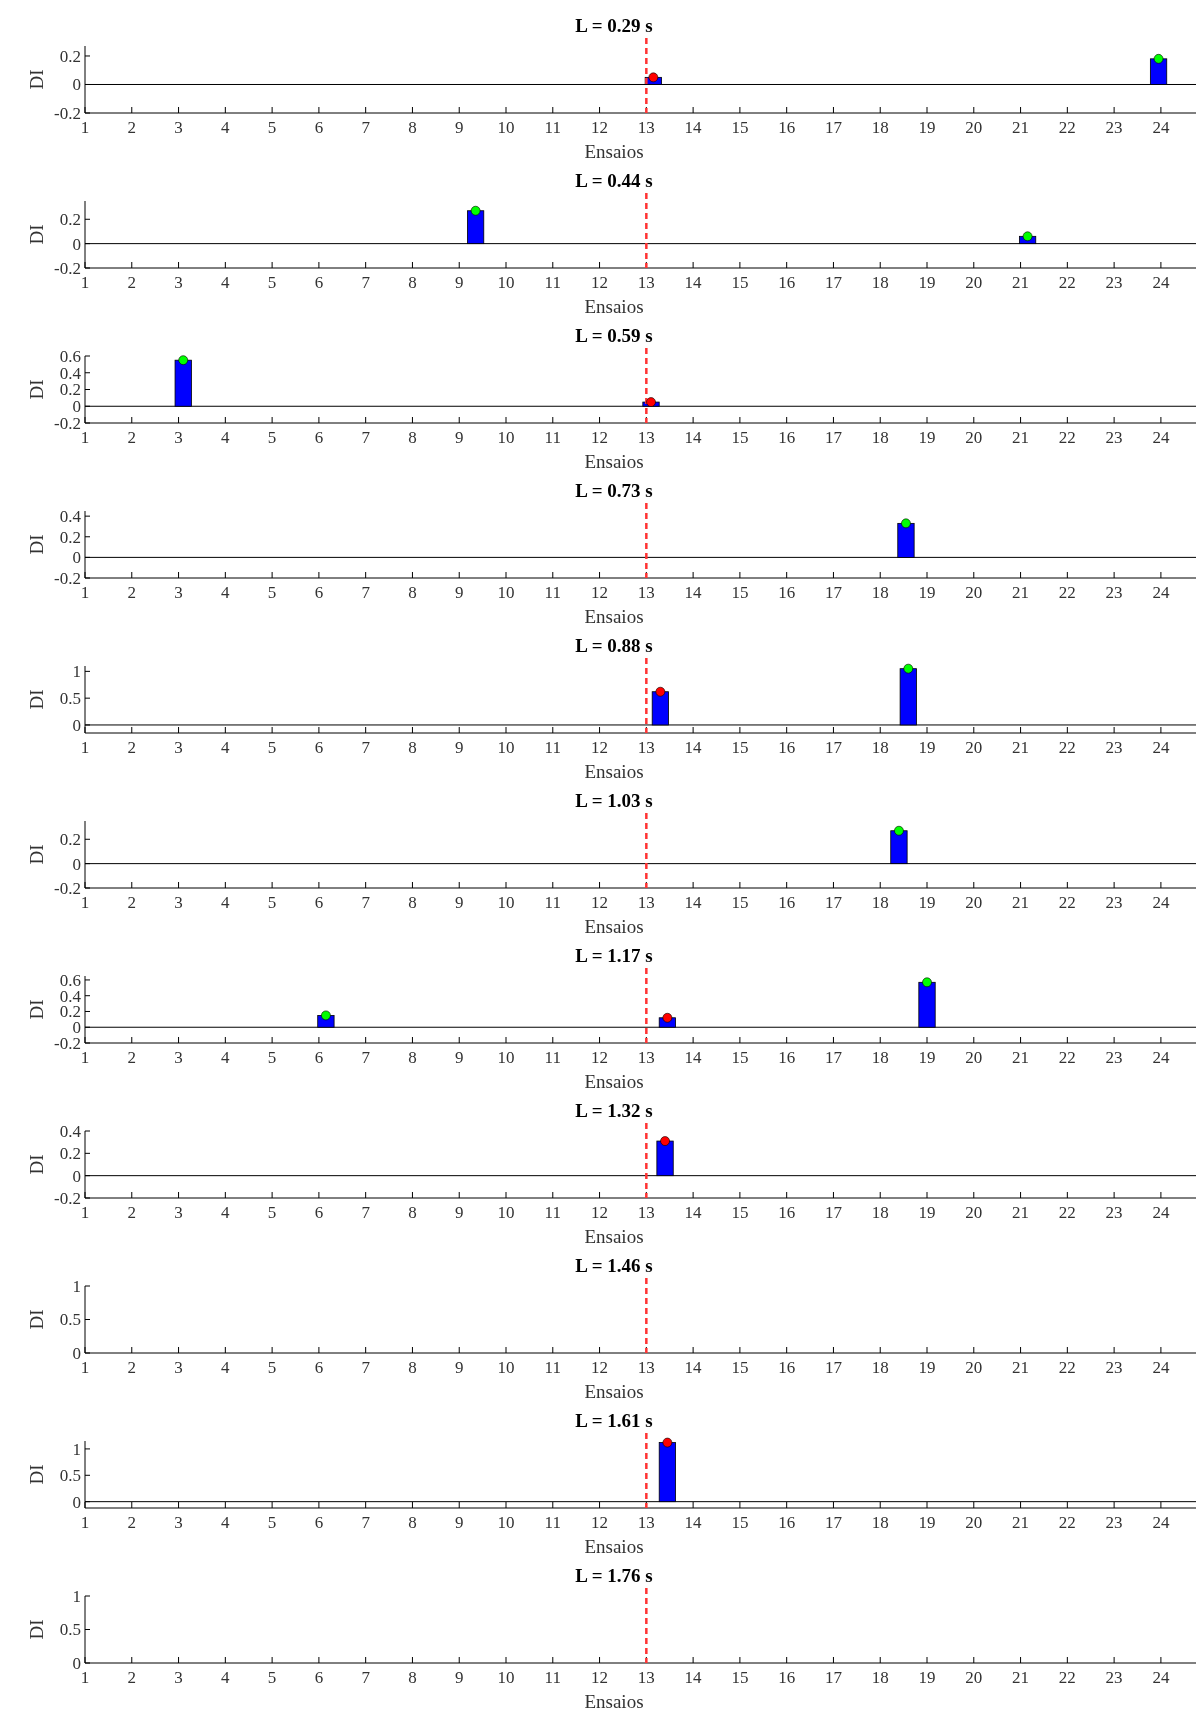 This screenshot has height=1724, width=1204. Describe the element at coordinates (70, 1476) in the screenshot. I see `y-tick-label: 0.5` at that location.